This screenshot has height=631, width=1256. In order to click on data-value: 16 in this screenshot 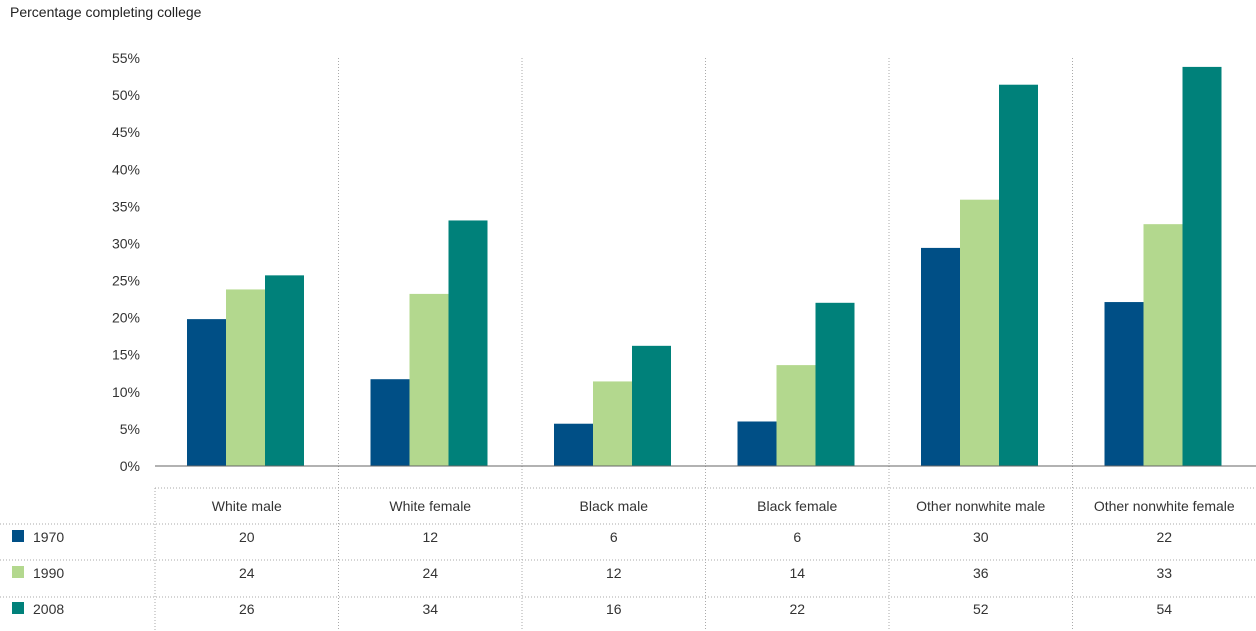, I will do `click(614, 609)`.